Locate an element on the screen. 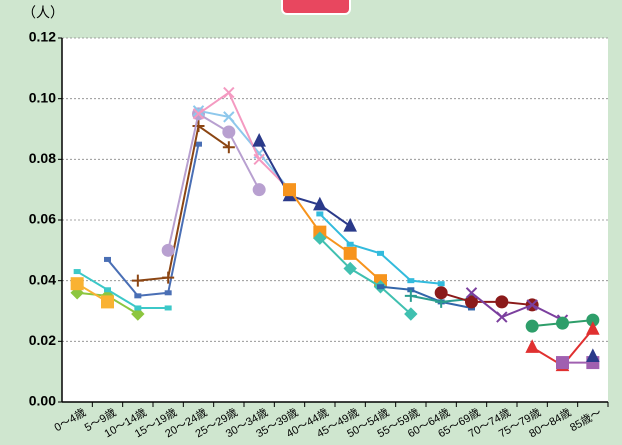  y-tick-label: 0.10 is located at coordinates (42, 97).